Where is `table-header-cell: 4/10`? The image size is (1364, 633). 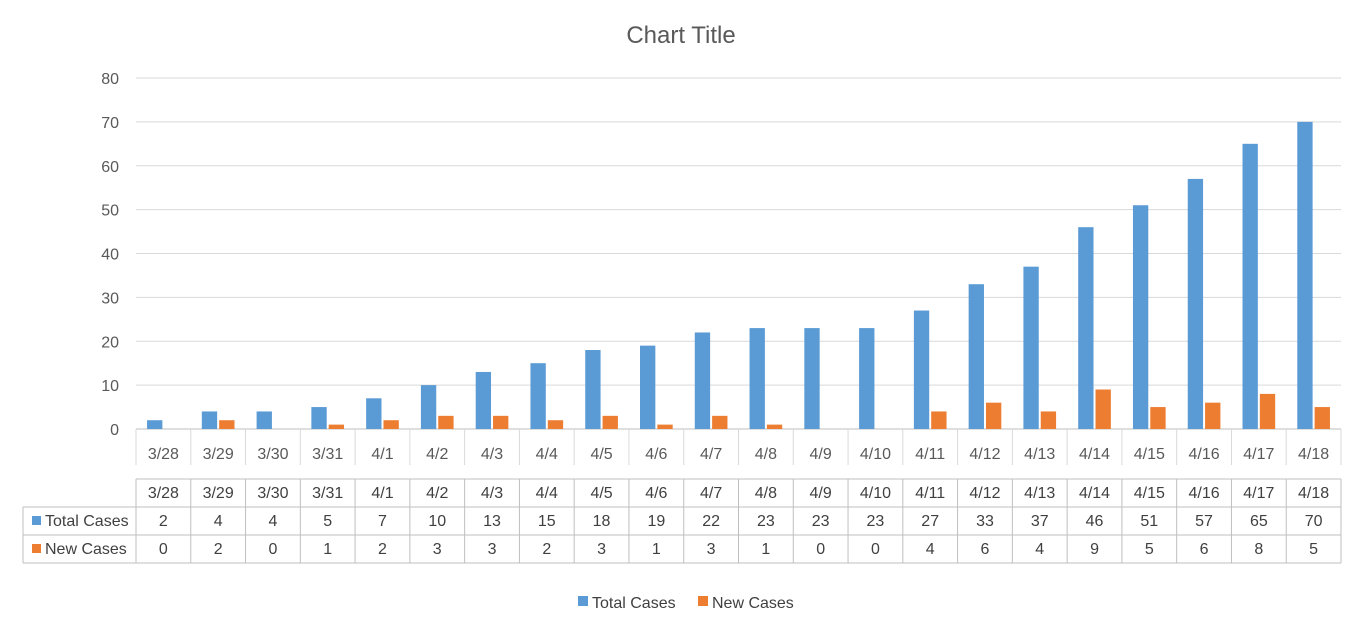
table-header-cell: 4/10 is located at coordinates (875, 493).